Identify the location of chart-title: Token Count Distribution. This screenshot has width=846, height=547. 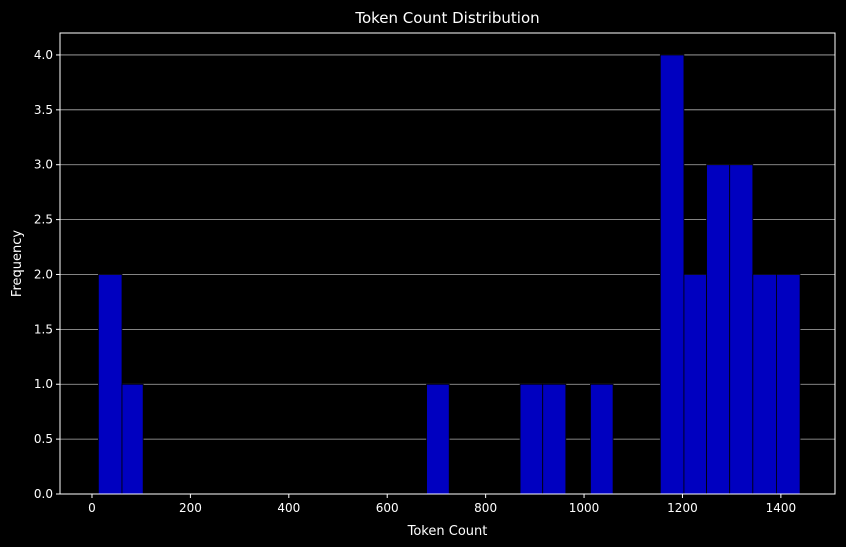
(446, 18).